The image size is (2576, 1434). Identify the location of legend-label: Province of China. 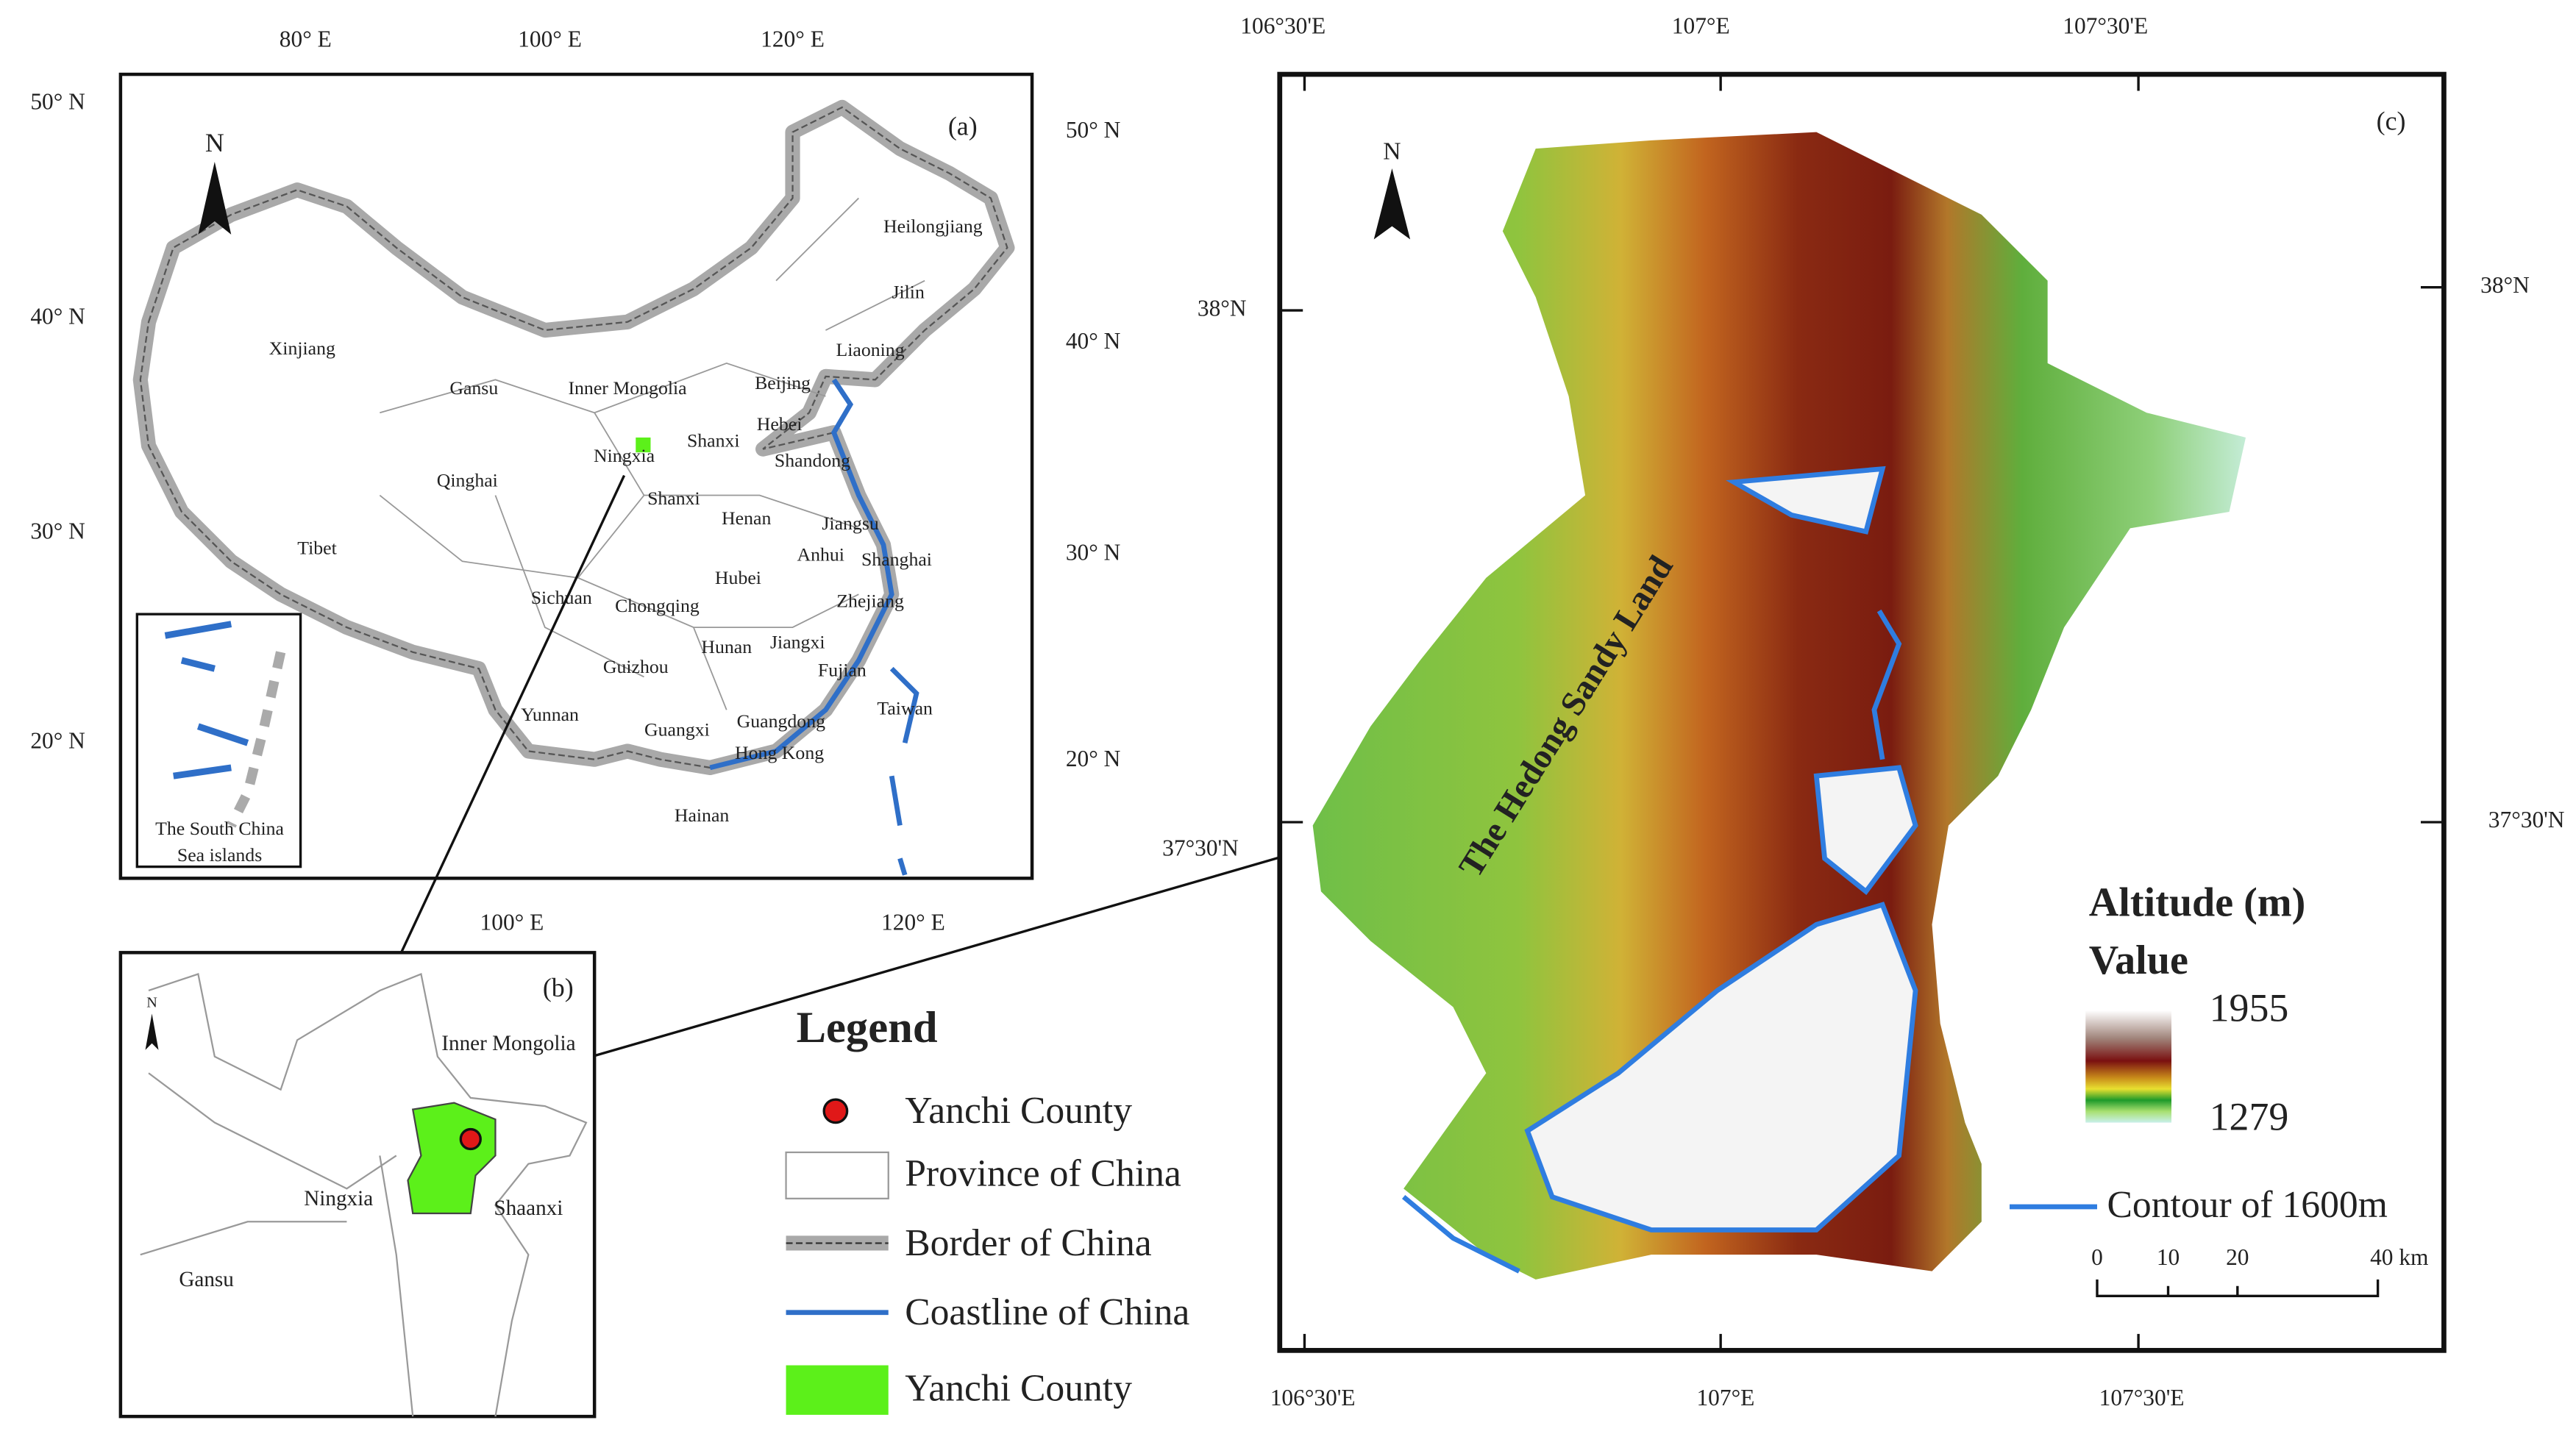
(1043, 1173).